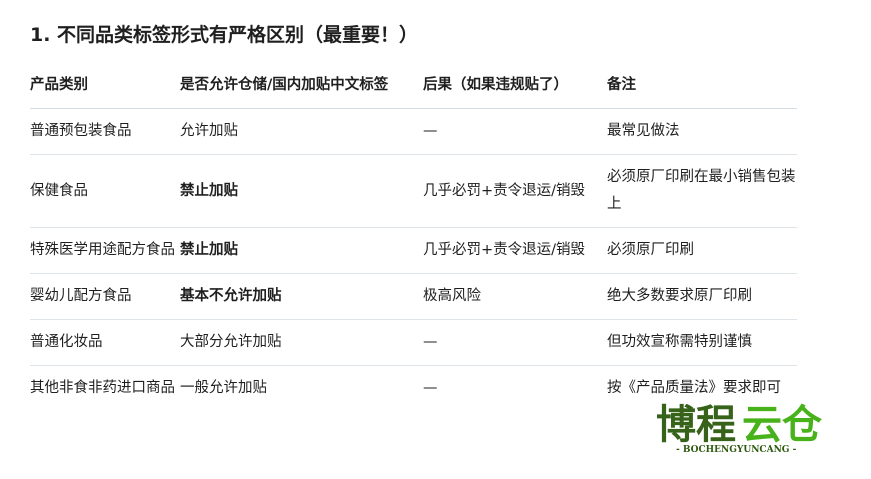  I want to click on cell-category: 婴幼儿配方食品, so click(105, 296).